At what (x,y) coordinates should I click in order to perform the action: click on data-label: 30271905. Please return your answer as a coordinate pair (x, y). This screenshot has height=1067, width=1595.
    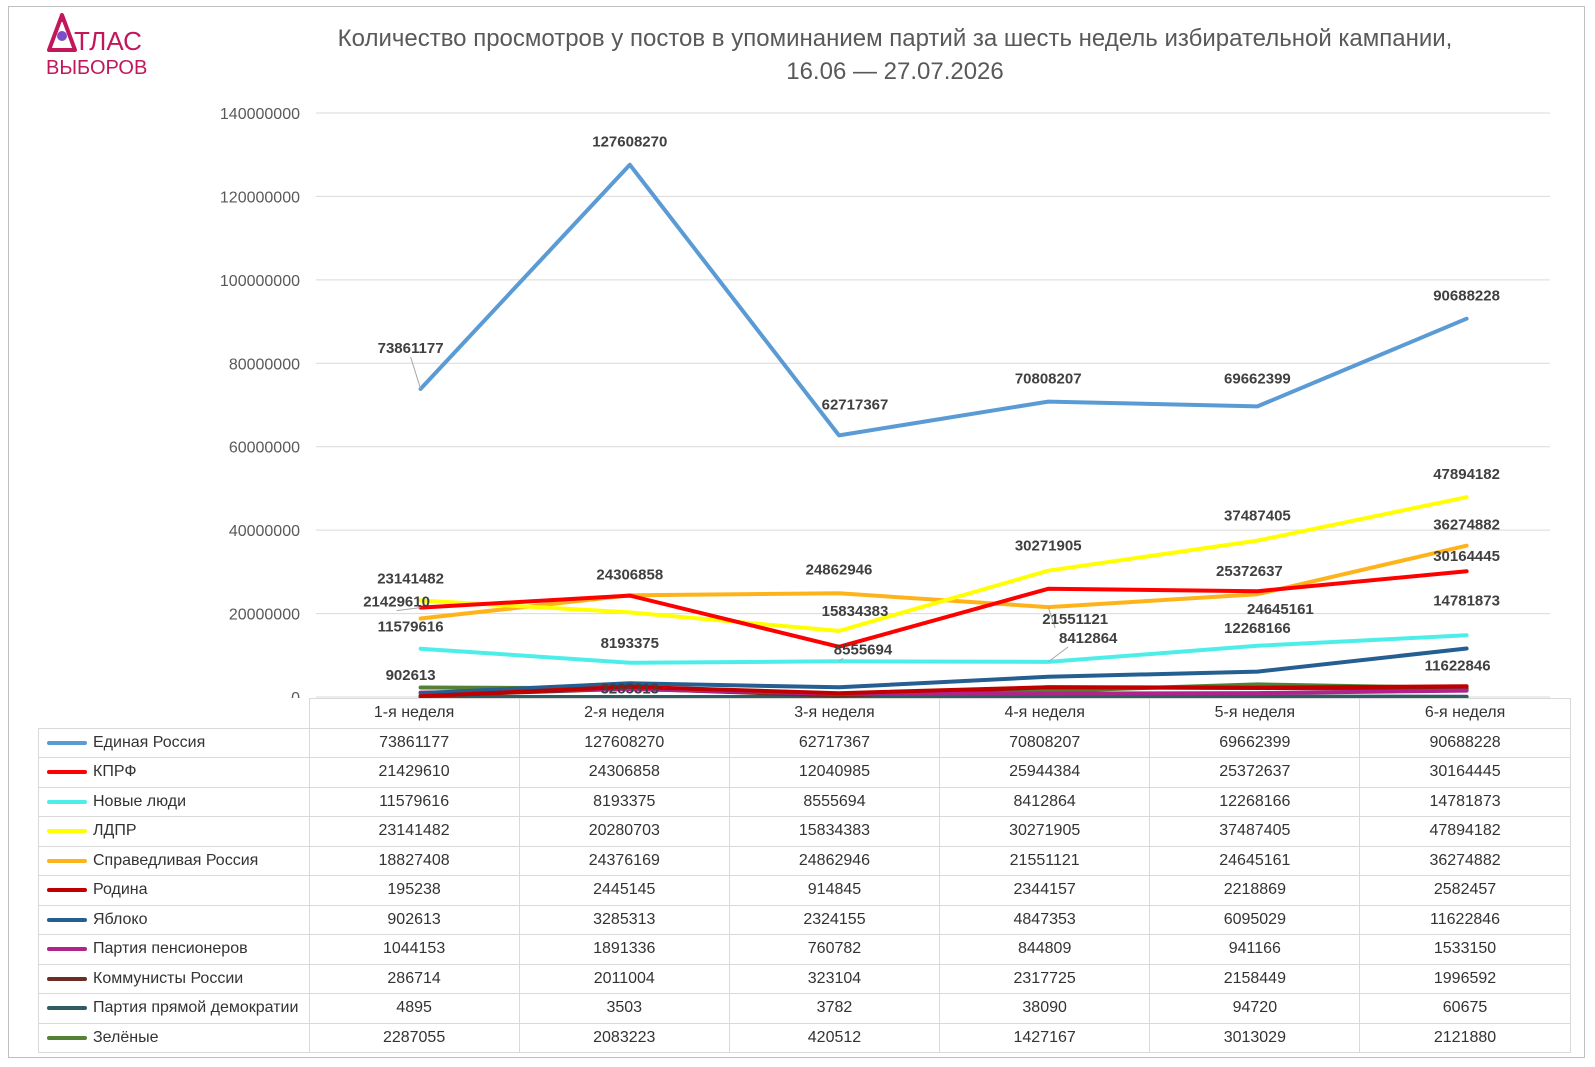
    Looking at the image, I should click on (1048, 546).